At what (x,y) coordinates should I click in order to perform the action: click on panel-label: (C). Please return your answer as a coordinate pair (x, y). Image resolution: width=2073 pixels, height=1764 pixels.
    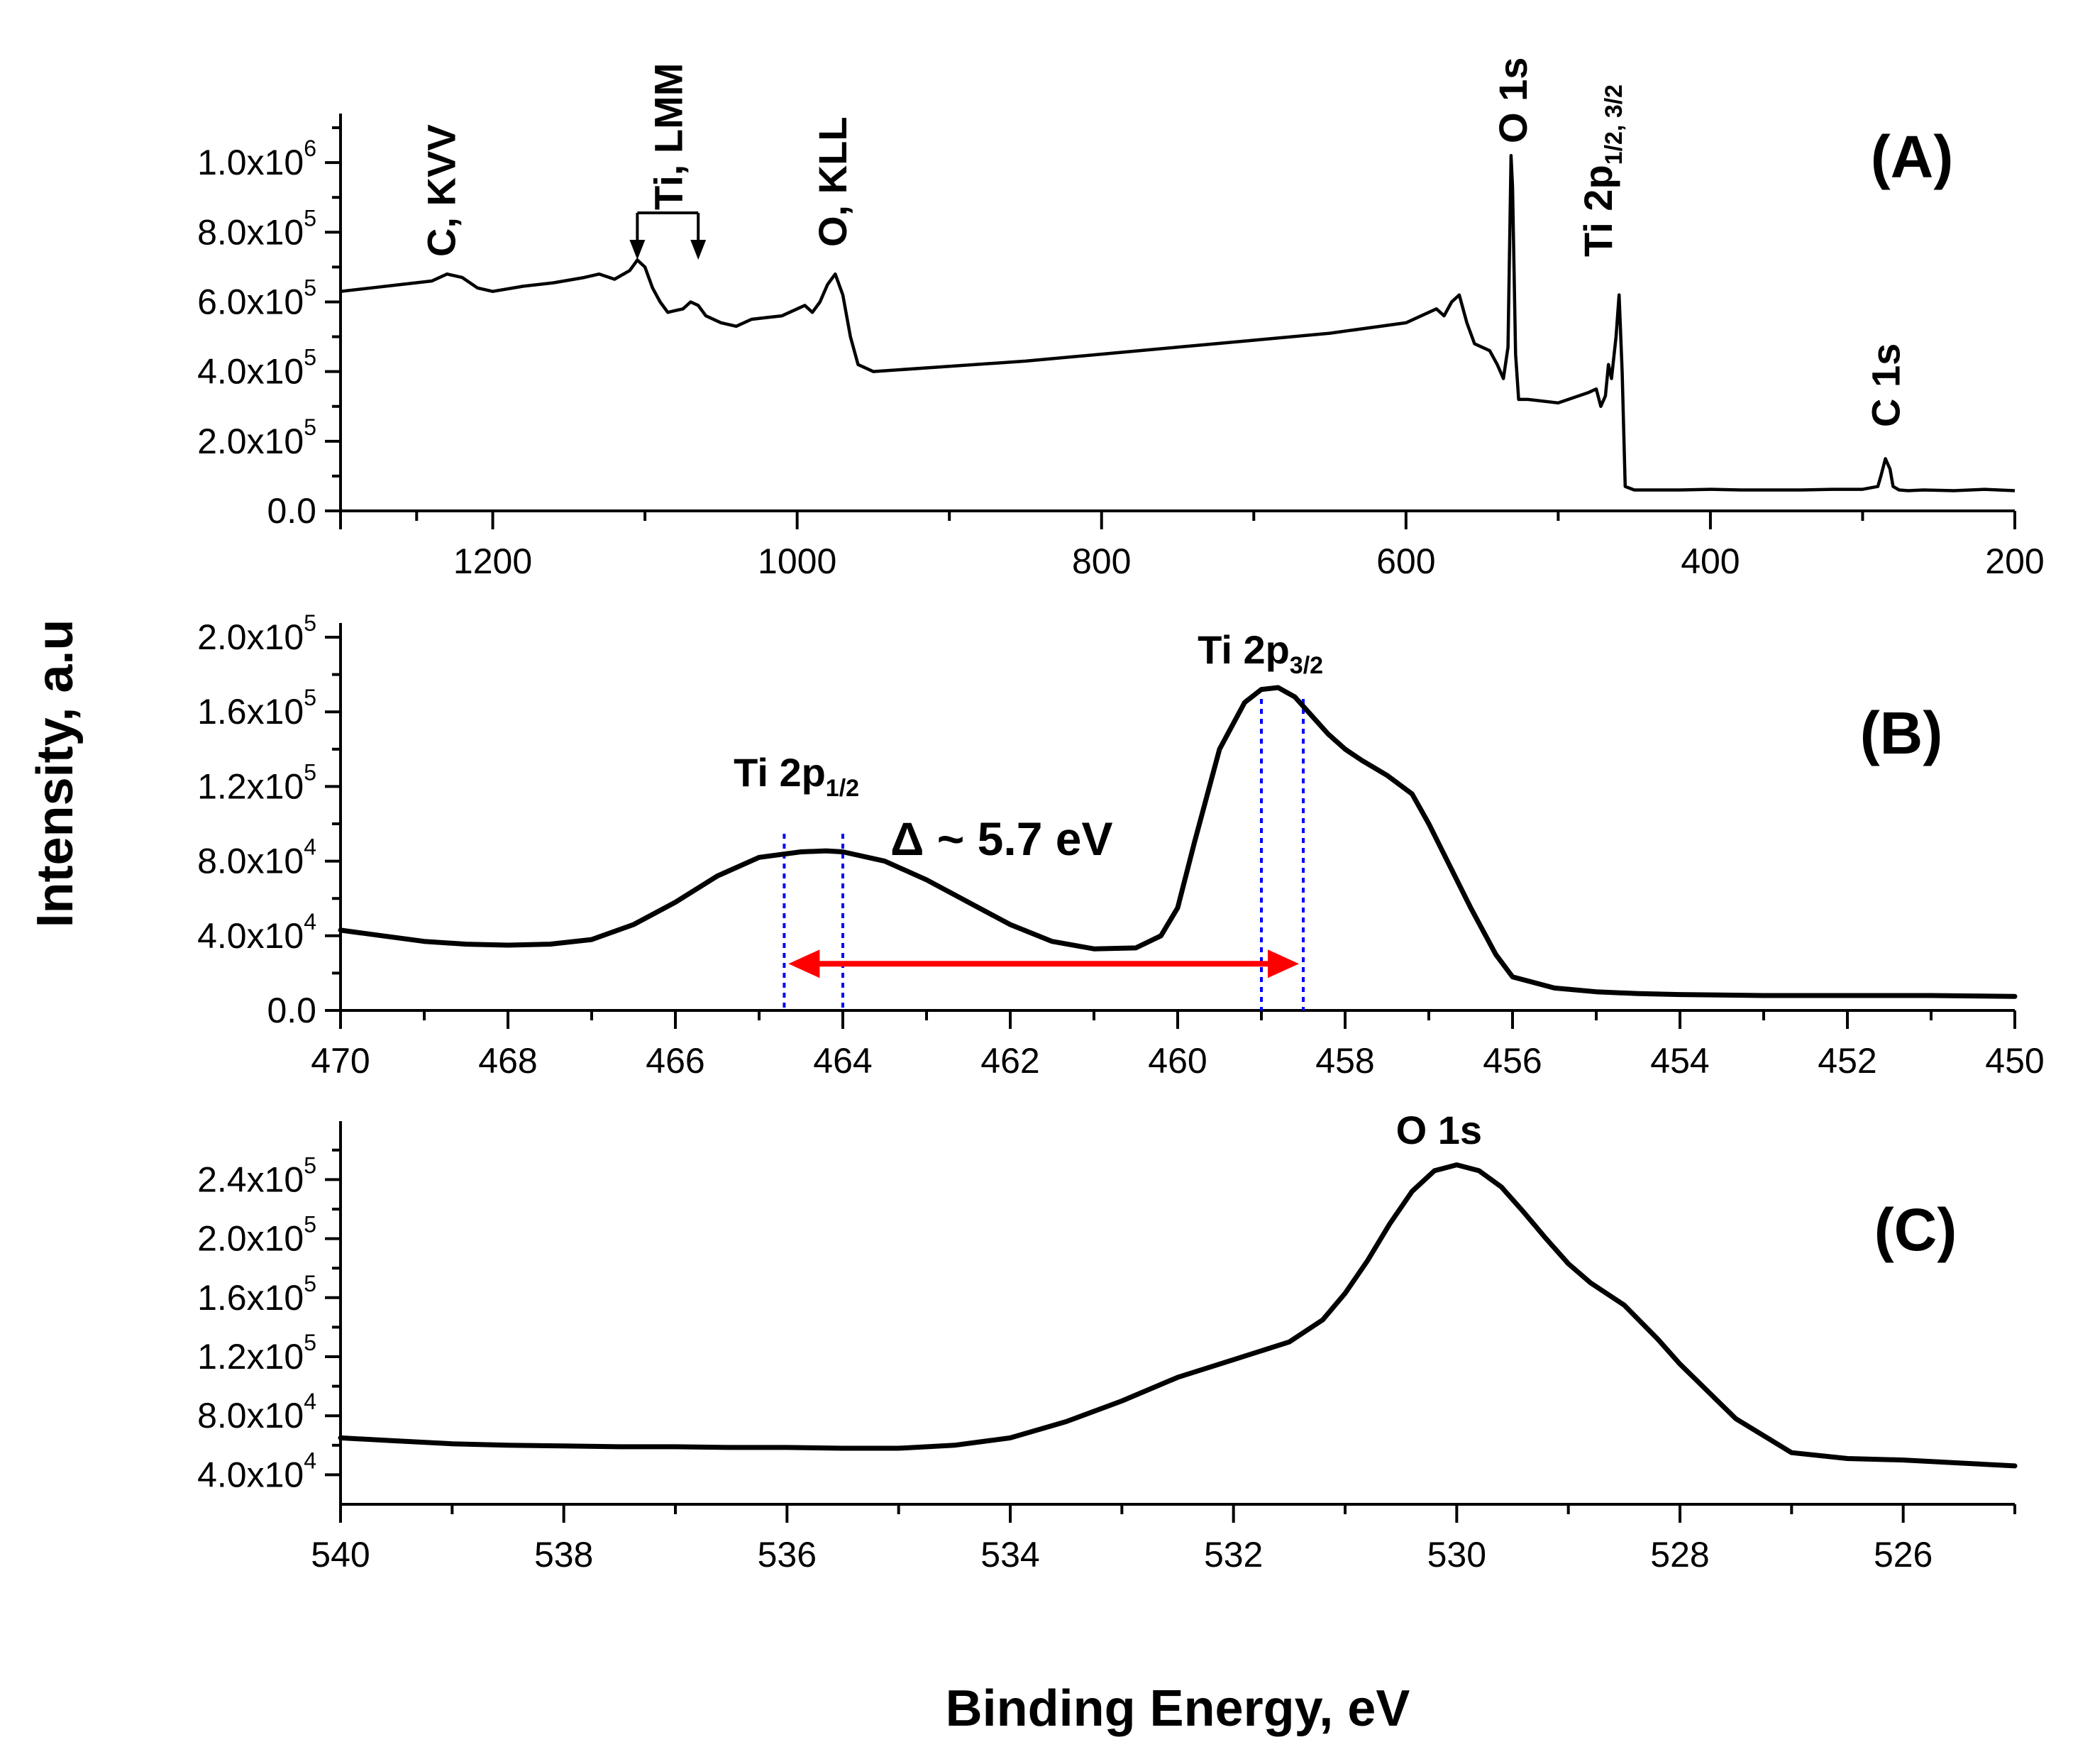
    Looking at the image, I should click on (1915, 1229).